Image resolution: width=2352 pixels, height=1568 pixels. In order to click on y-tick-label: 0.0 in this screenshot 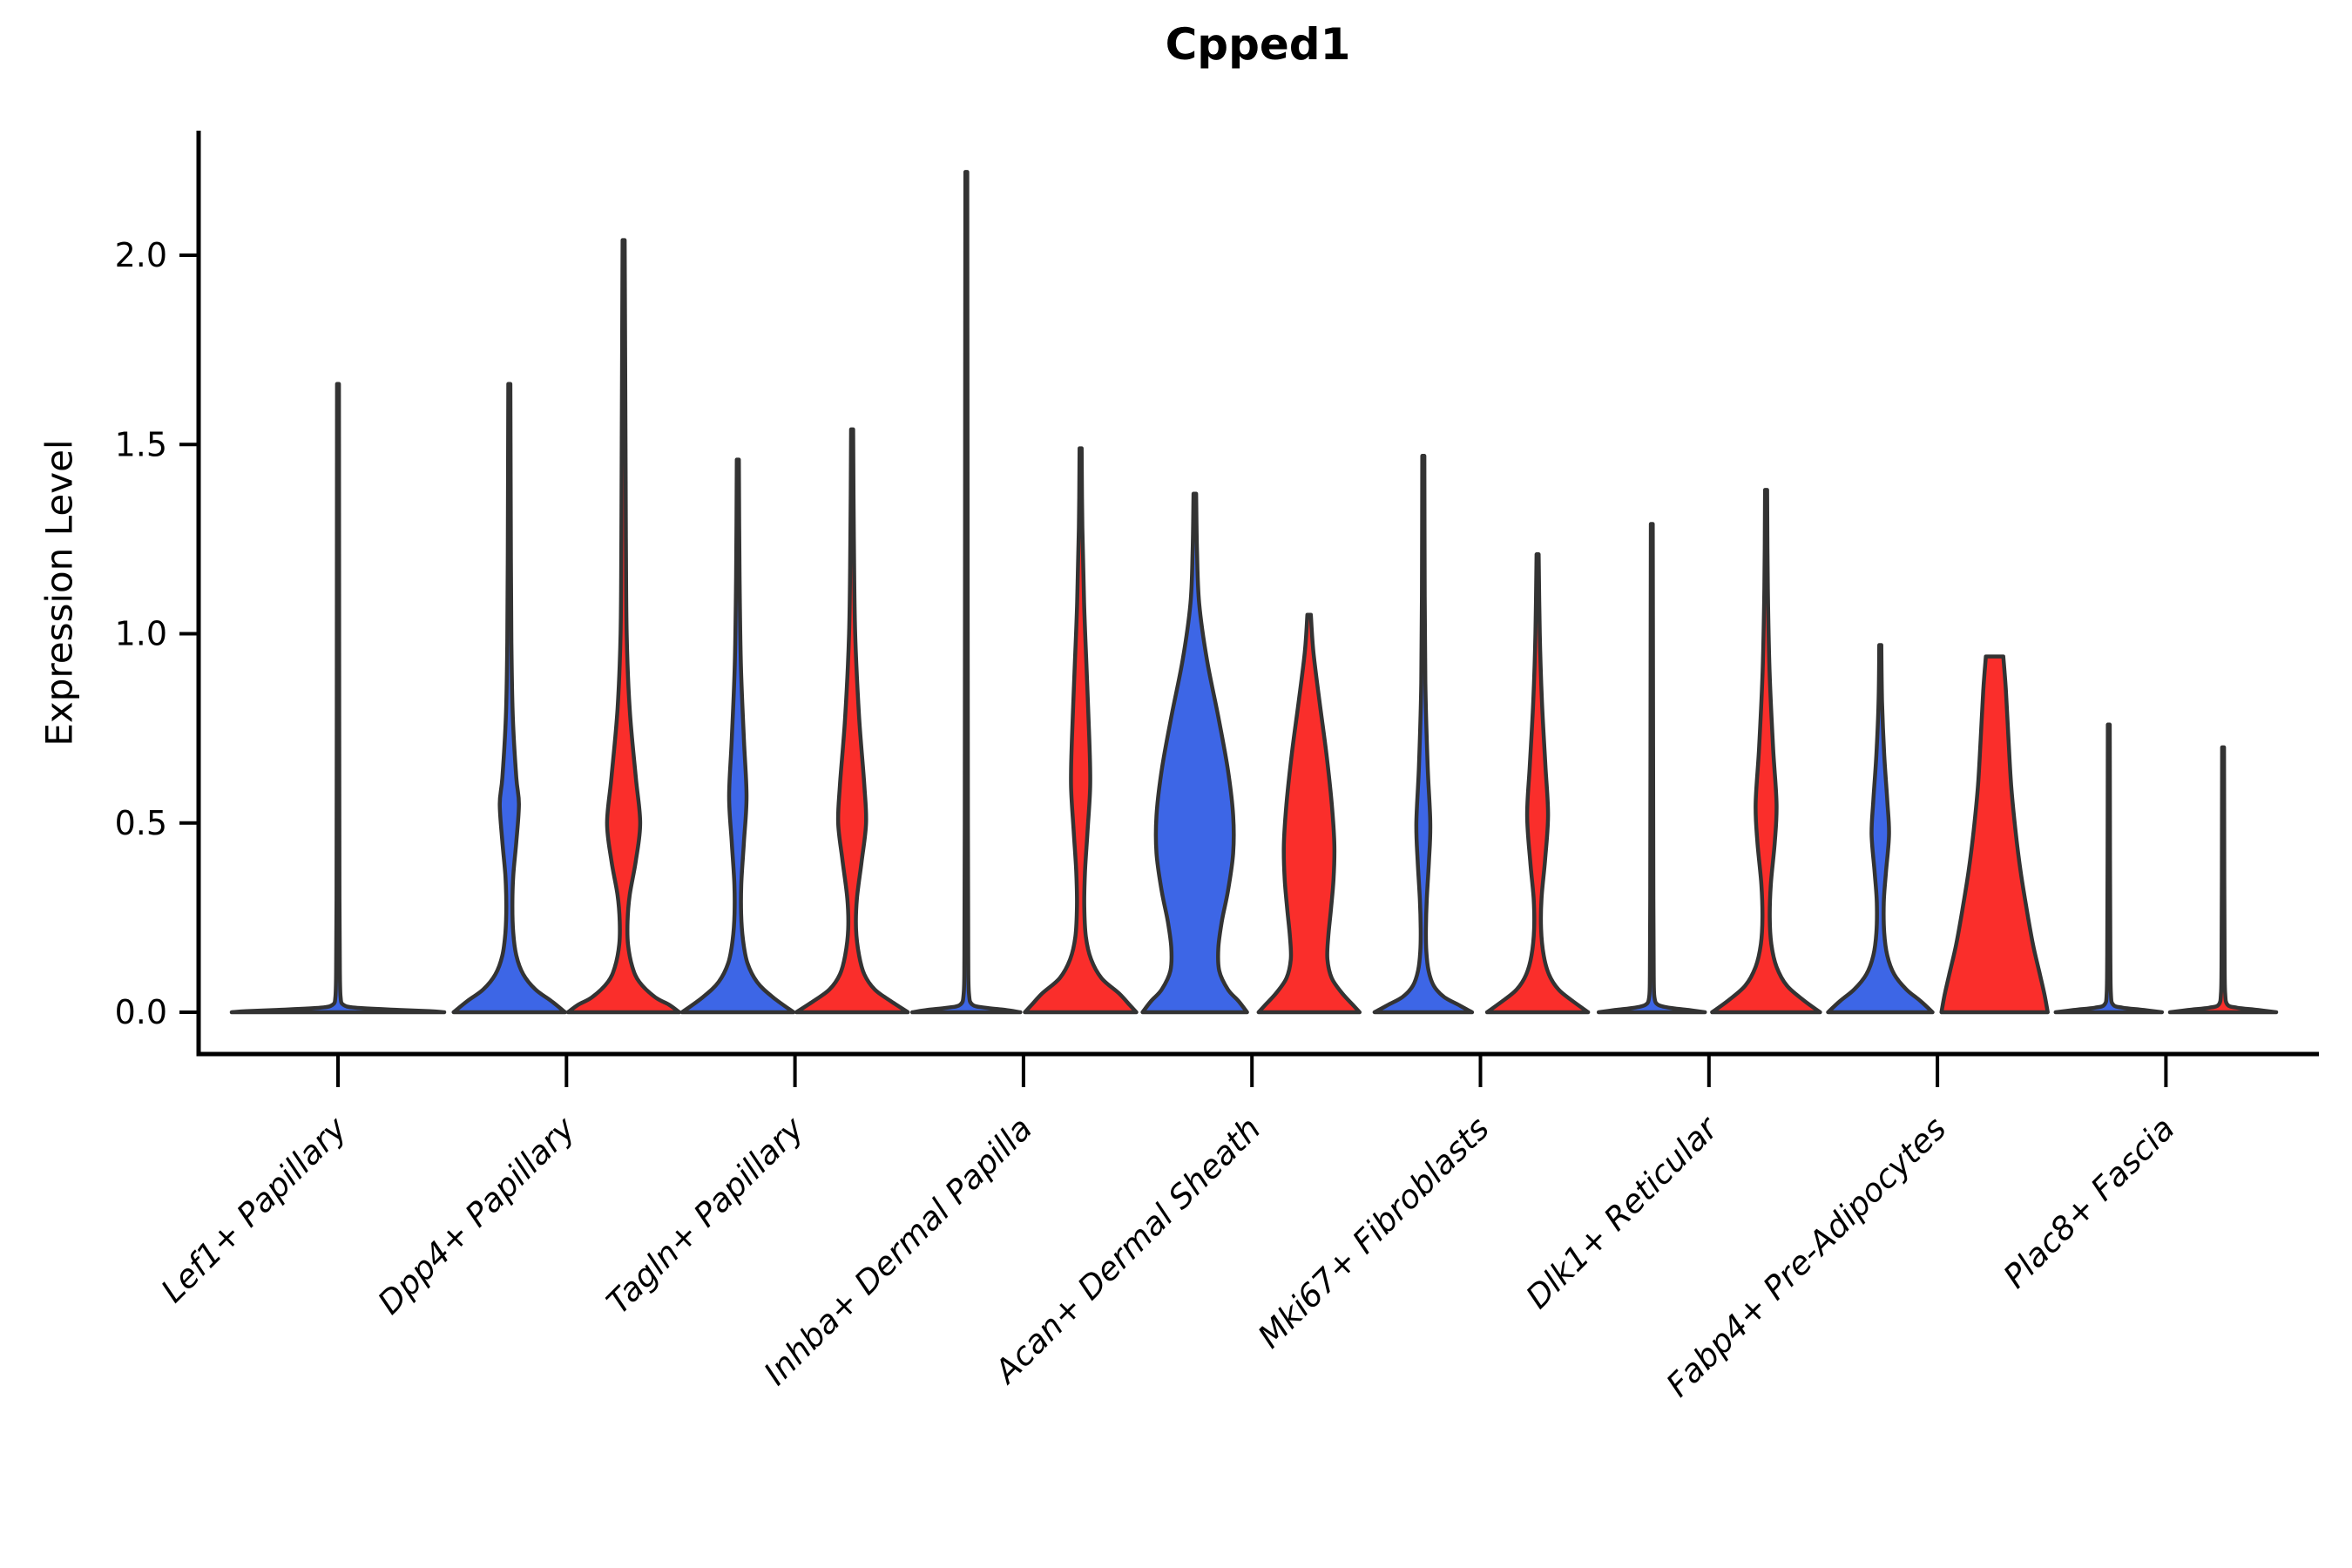, I will do `click(141, 1012)`.